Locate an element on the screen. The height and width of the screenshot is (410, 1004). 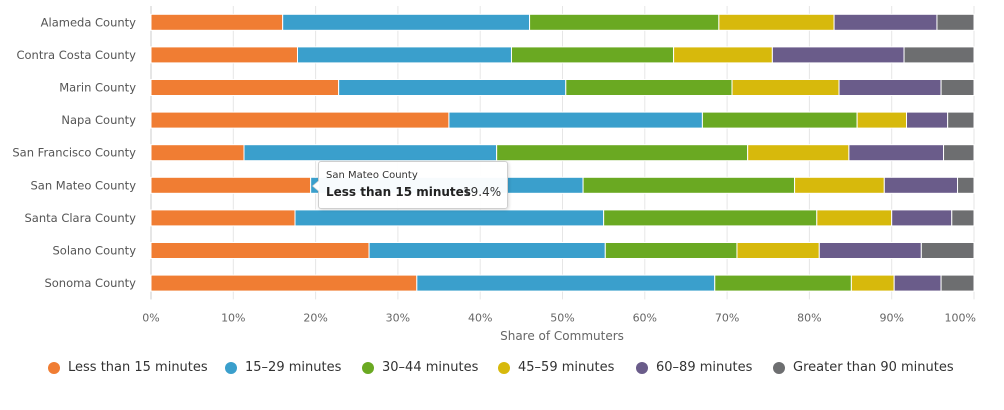
tooltip-arrow-inner is located at coordinates (316, 186).